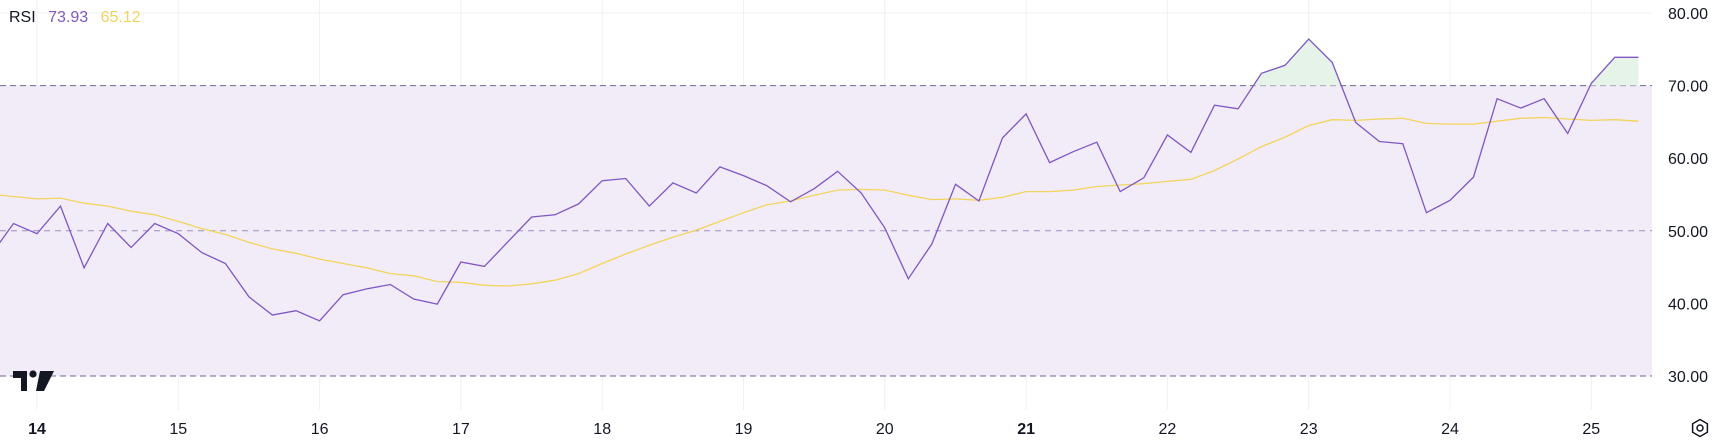  I want to click on y-tick-label: 70.00, so click(1688, 87).